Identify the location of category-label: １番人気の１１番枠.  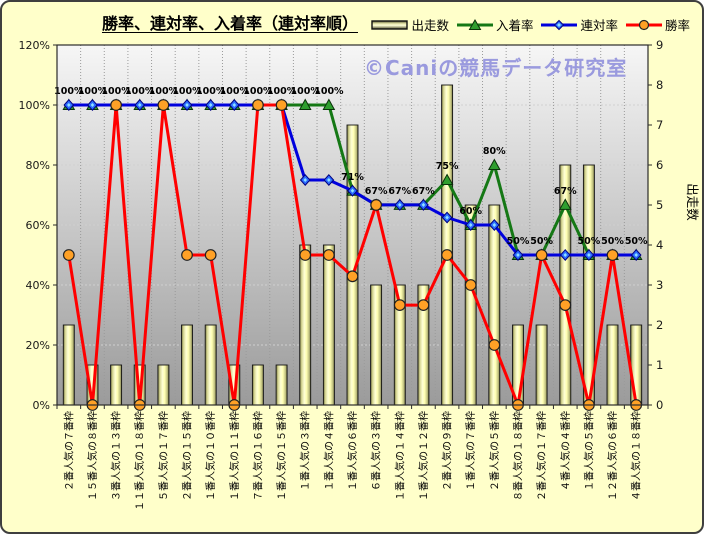
(234, 456).